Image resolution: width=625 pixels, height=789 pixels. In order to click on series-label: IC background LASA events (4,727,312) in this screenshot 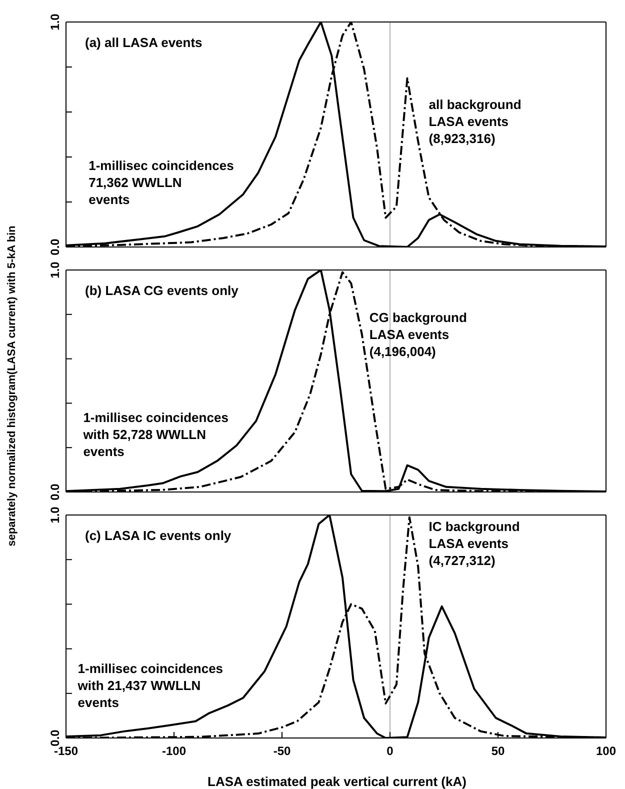, I will do `click(474, 544)`.